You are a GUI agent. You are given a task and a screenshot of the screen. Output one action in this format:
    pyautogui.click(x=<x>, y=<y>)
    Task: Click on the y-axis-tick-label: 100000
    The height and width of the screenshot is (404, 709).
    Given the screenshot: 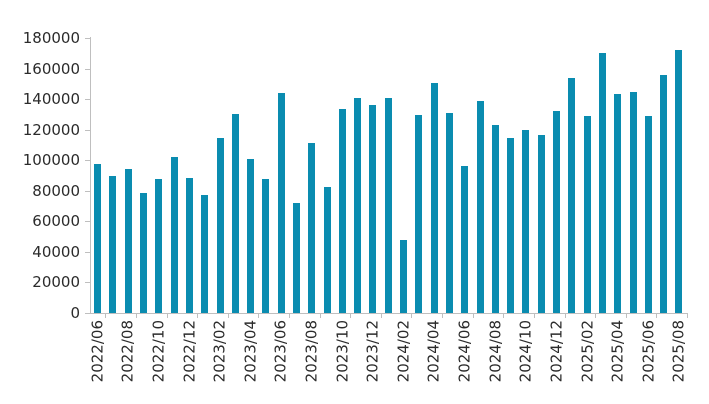 What is the action you would take?
    pyautogui.click(x=51, y=160)
    